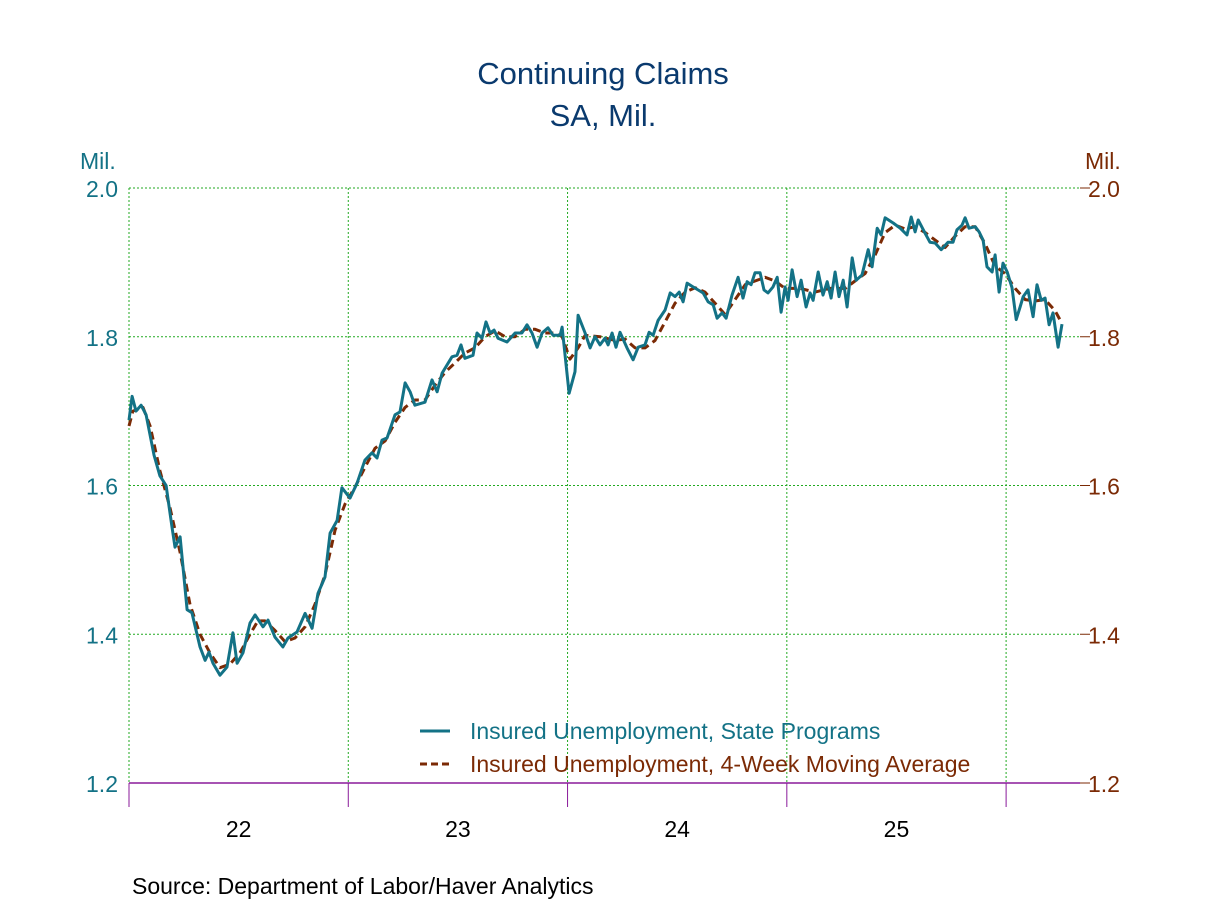 The image size is (1208, 906). What do you see at coordinates (102, 338) in the screenshot?
I see `left-tick-label: 1.8` at bounding box center [102, 338].